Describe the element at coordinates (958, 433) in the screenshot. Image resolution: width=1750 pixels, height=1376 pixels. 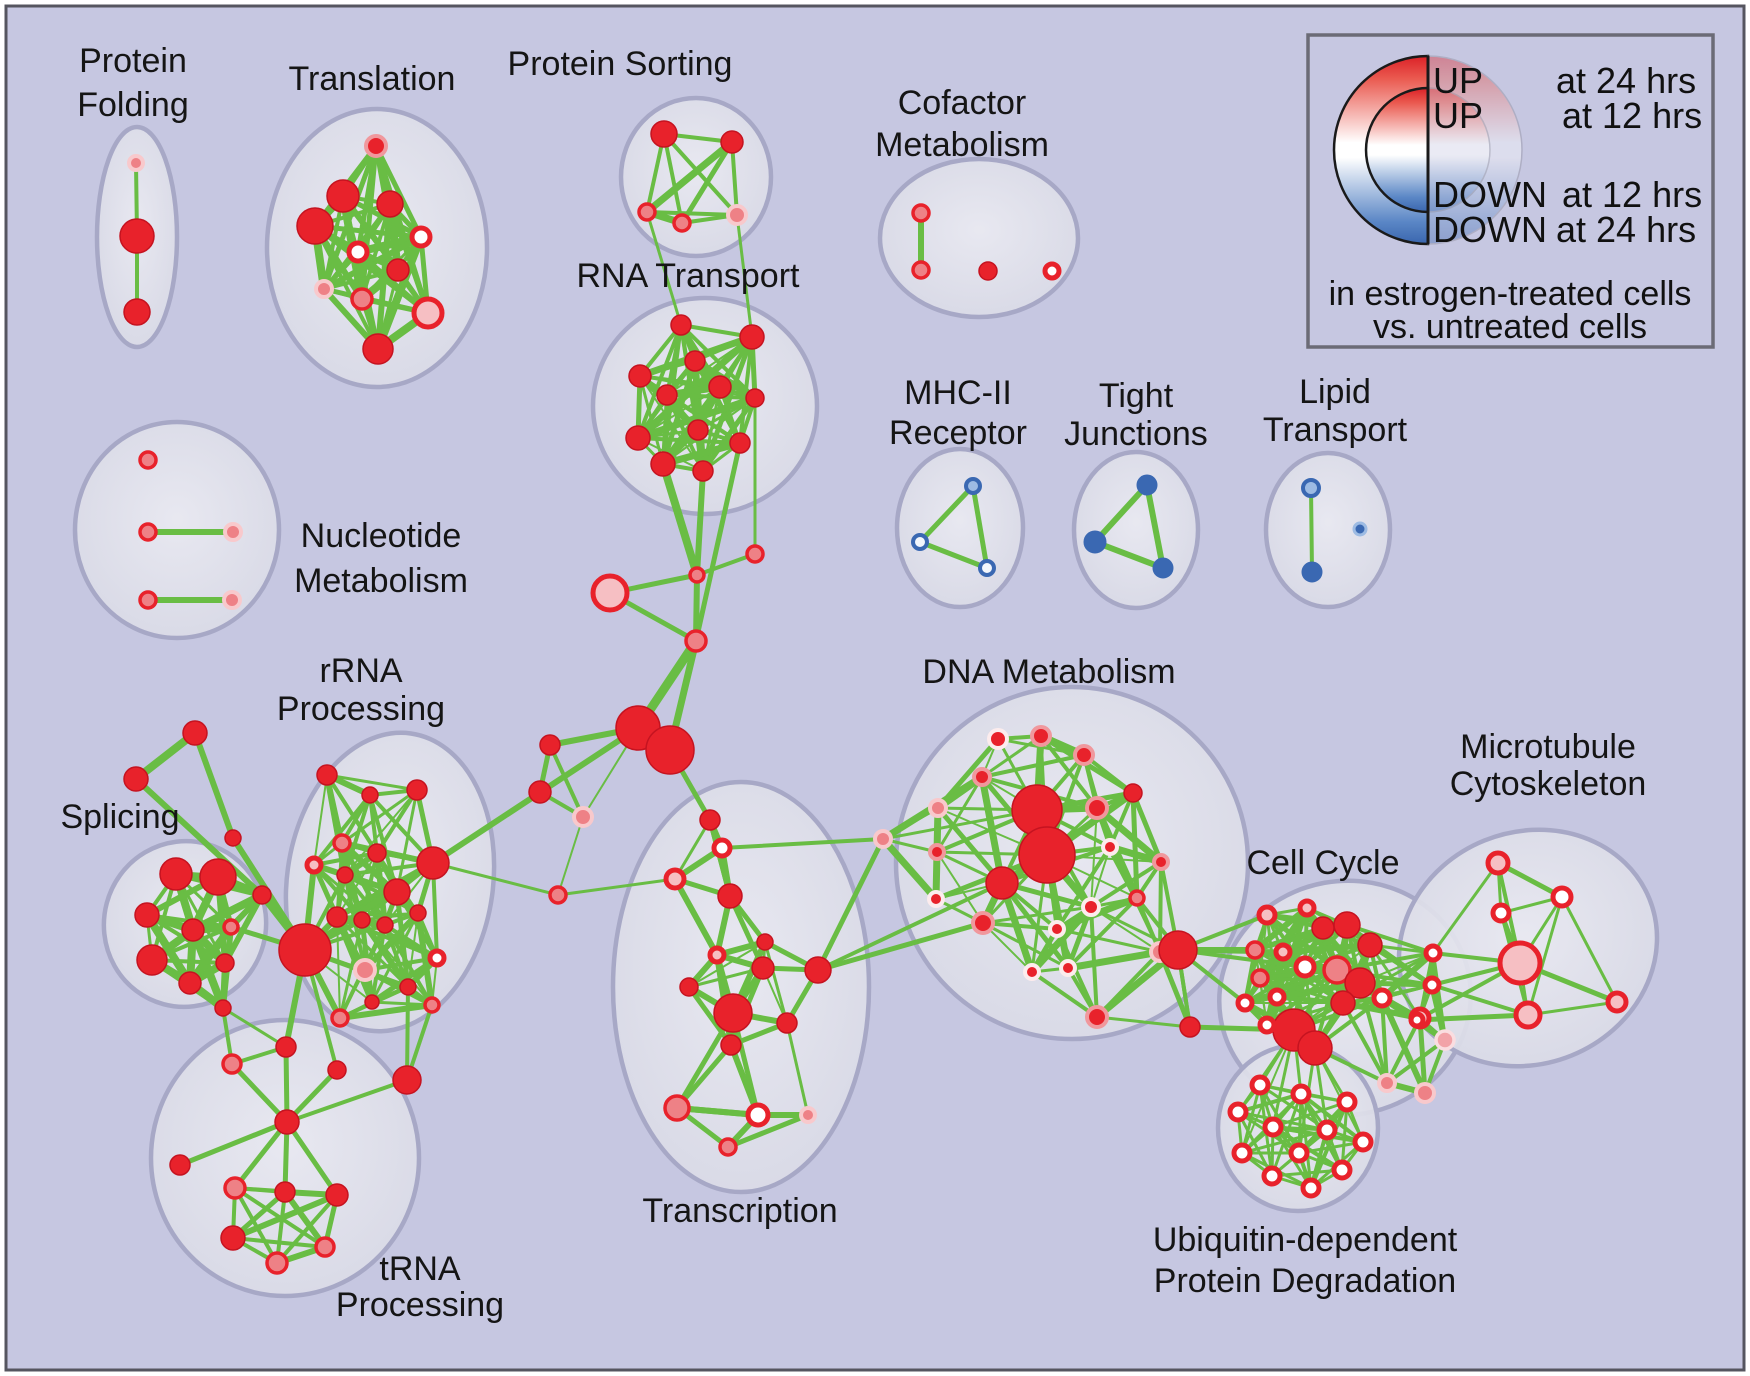
I see `cluster-label-mhc-ii-receptor: Receptor` at that location.